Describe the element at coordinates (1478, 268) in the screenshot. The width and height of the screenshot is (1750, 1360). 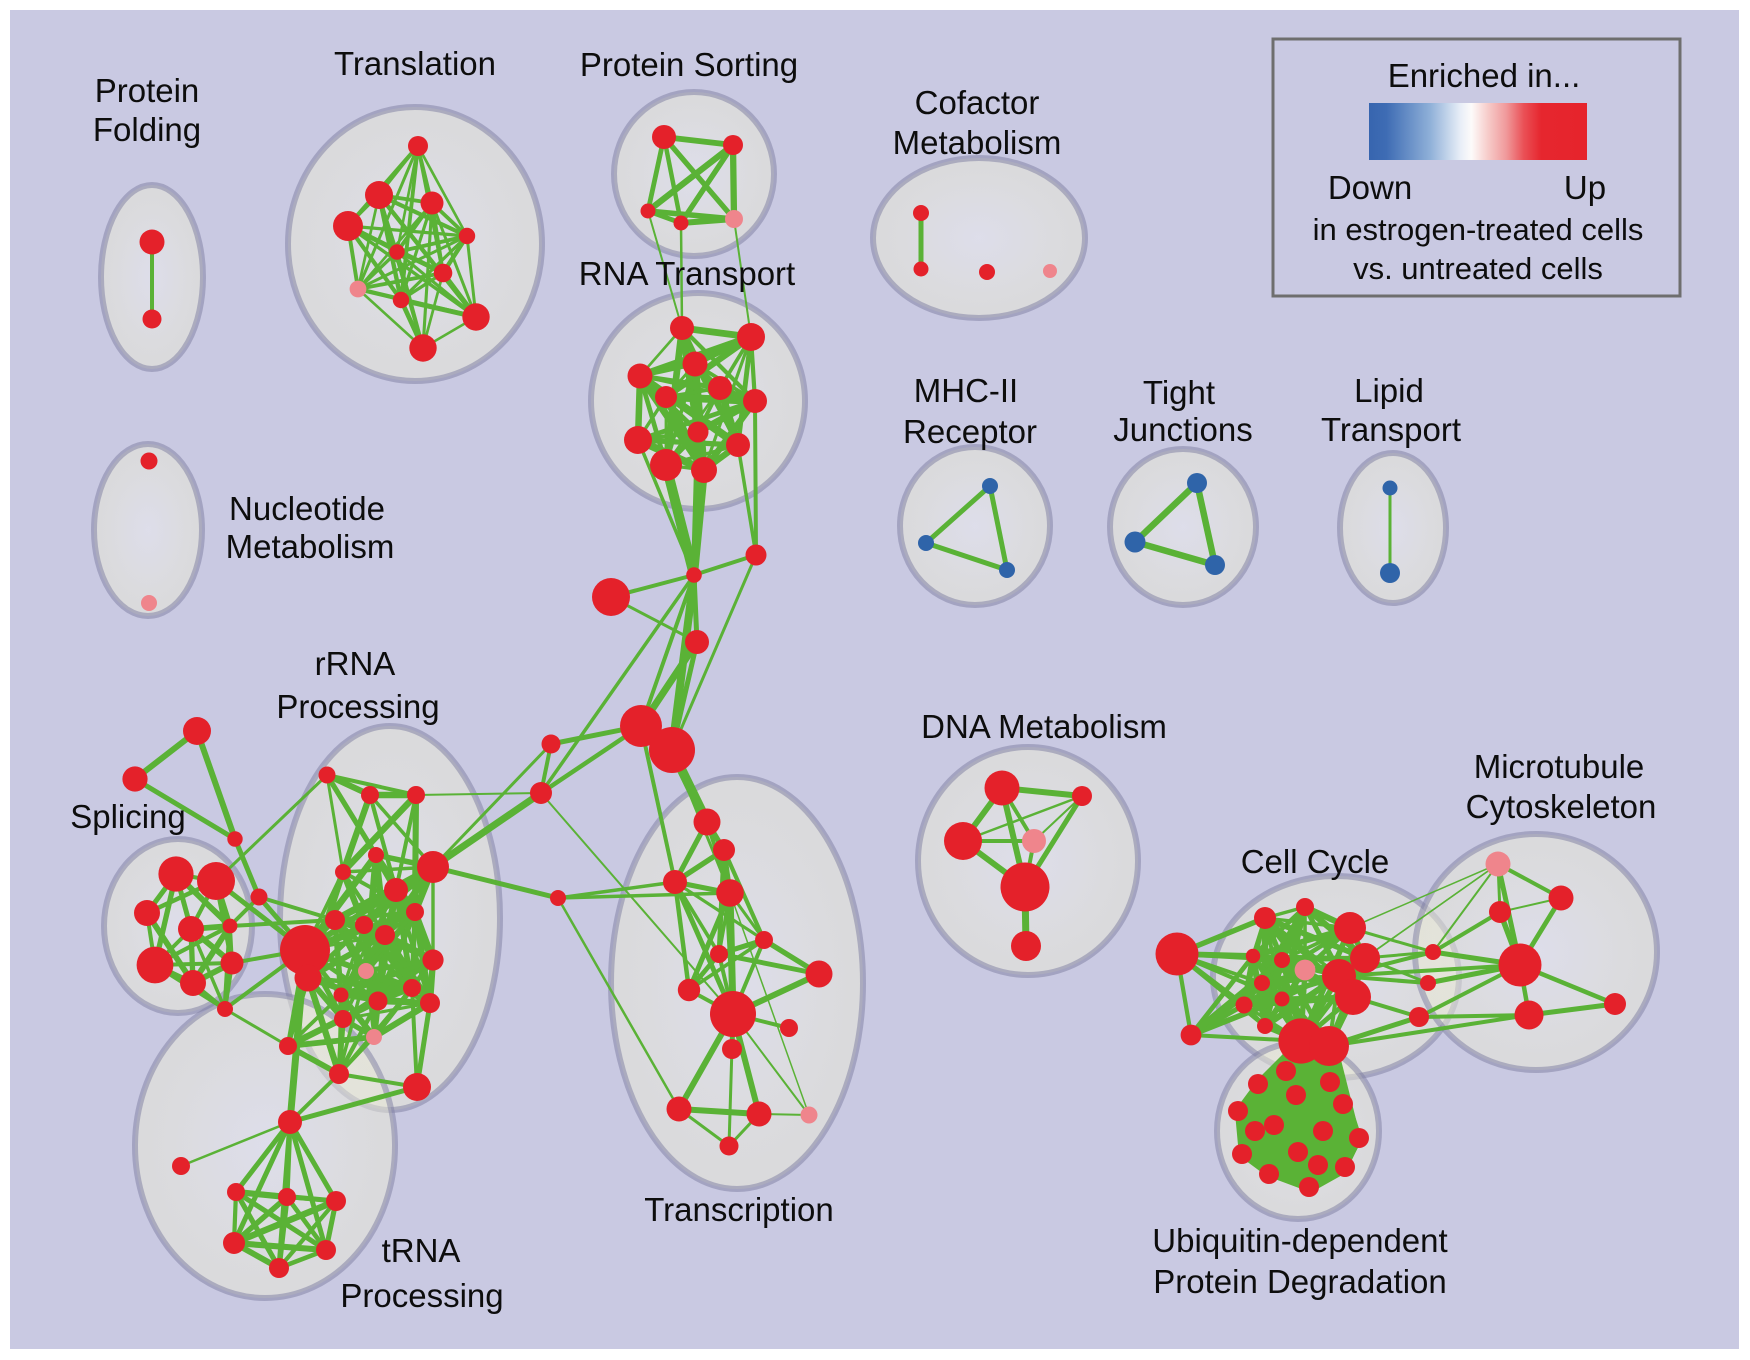
I see `svg-text: vs. untreated cells` at that location.